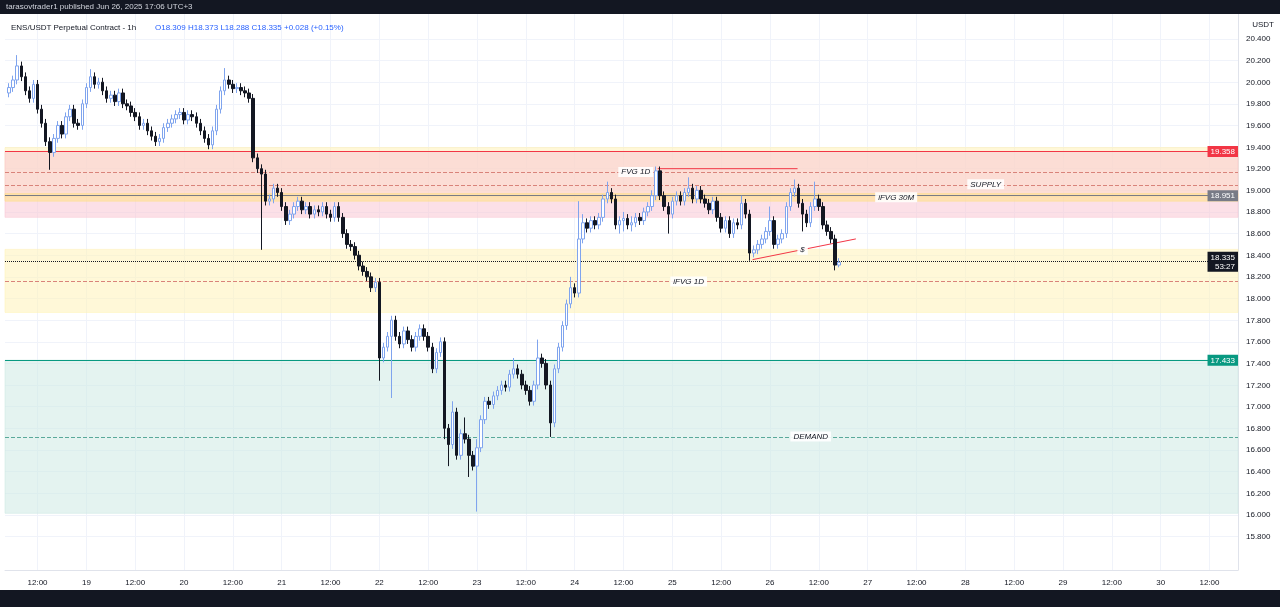  Describe the element at coordinates (802, 250) in the screenshot. I see `annotation: $` at that location.